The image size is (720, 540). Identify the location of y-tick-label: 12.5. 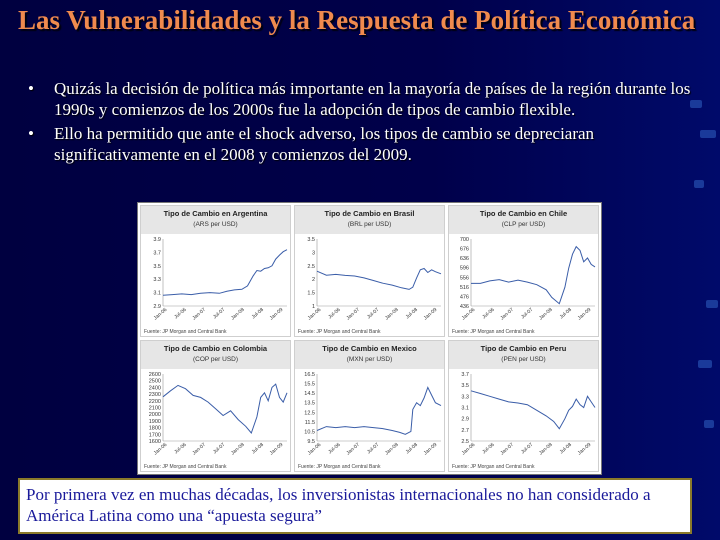
(309, 413).